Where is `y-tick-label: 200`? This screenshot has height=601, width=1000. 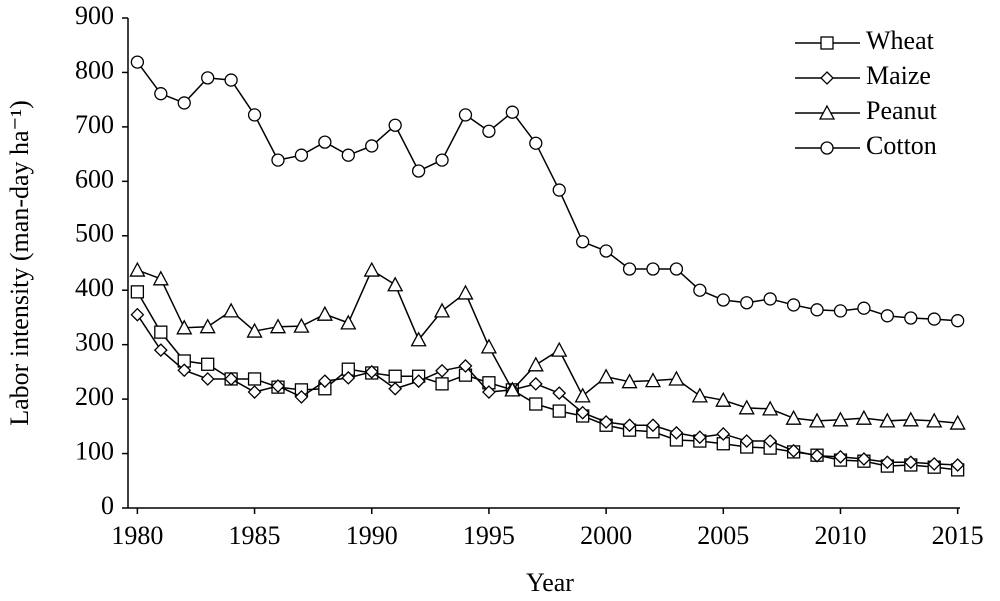
y-tick-label: 200 is located at coordinates (94, 396).